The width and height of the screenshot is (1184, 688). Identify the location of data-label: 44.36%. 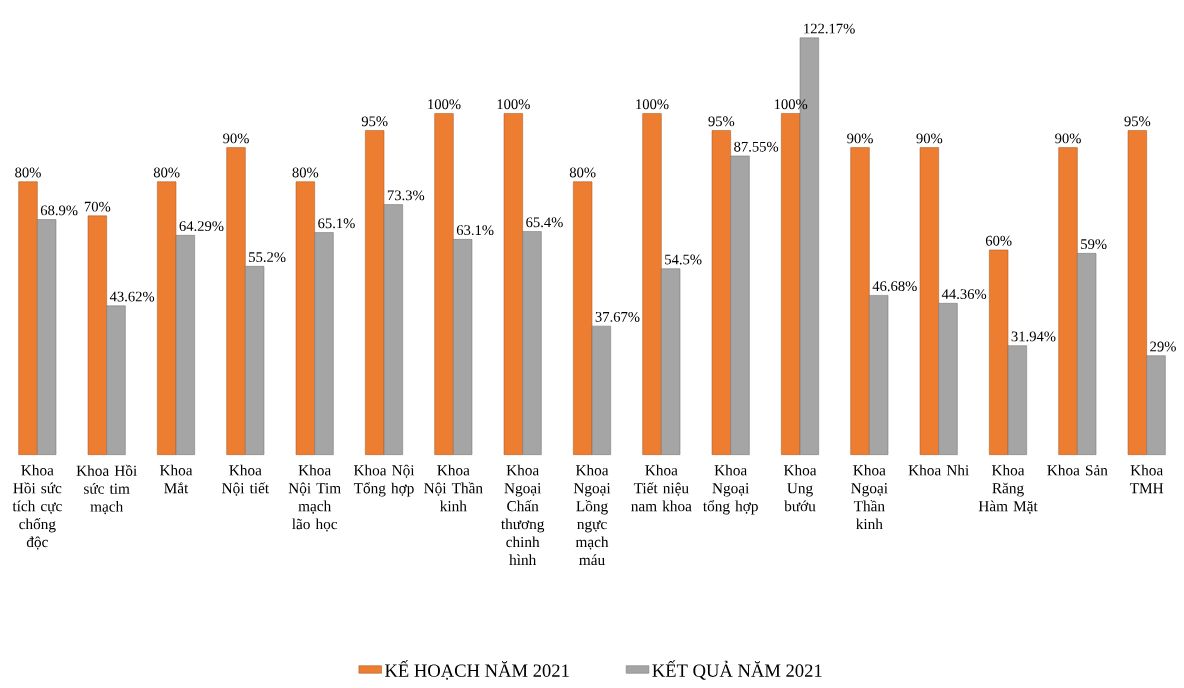
(964, 294).